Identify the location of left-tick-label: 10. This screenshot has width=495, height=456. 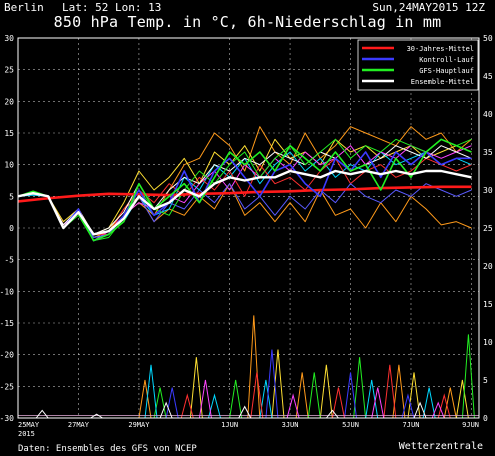
(9, 165).